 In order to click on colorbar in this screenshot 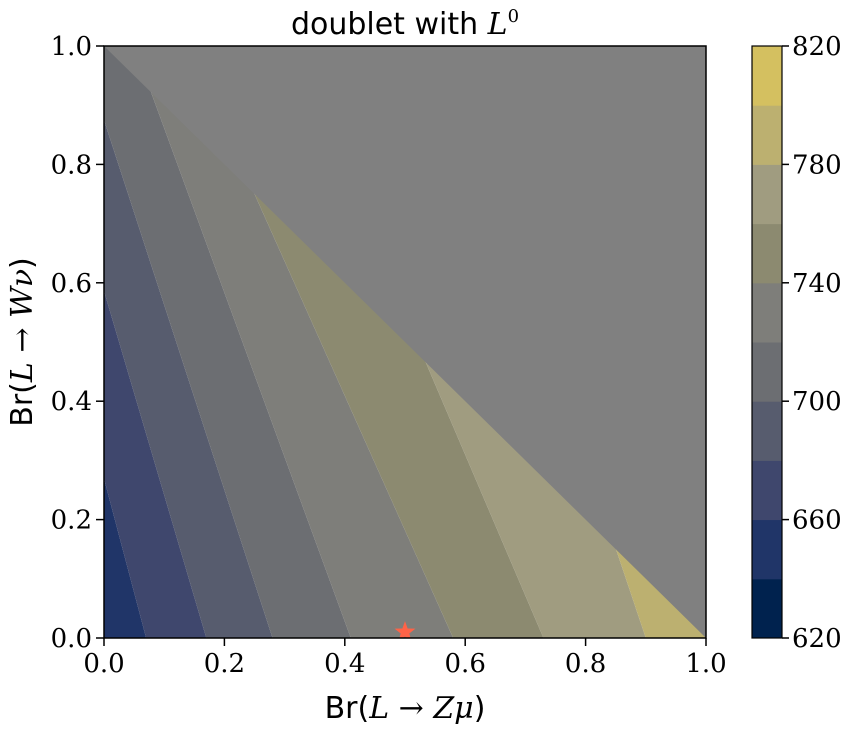, I will do `click(767, 342)`.